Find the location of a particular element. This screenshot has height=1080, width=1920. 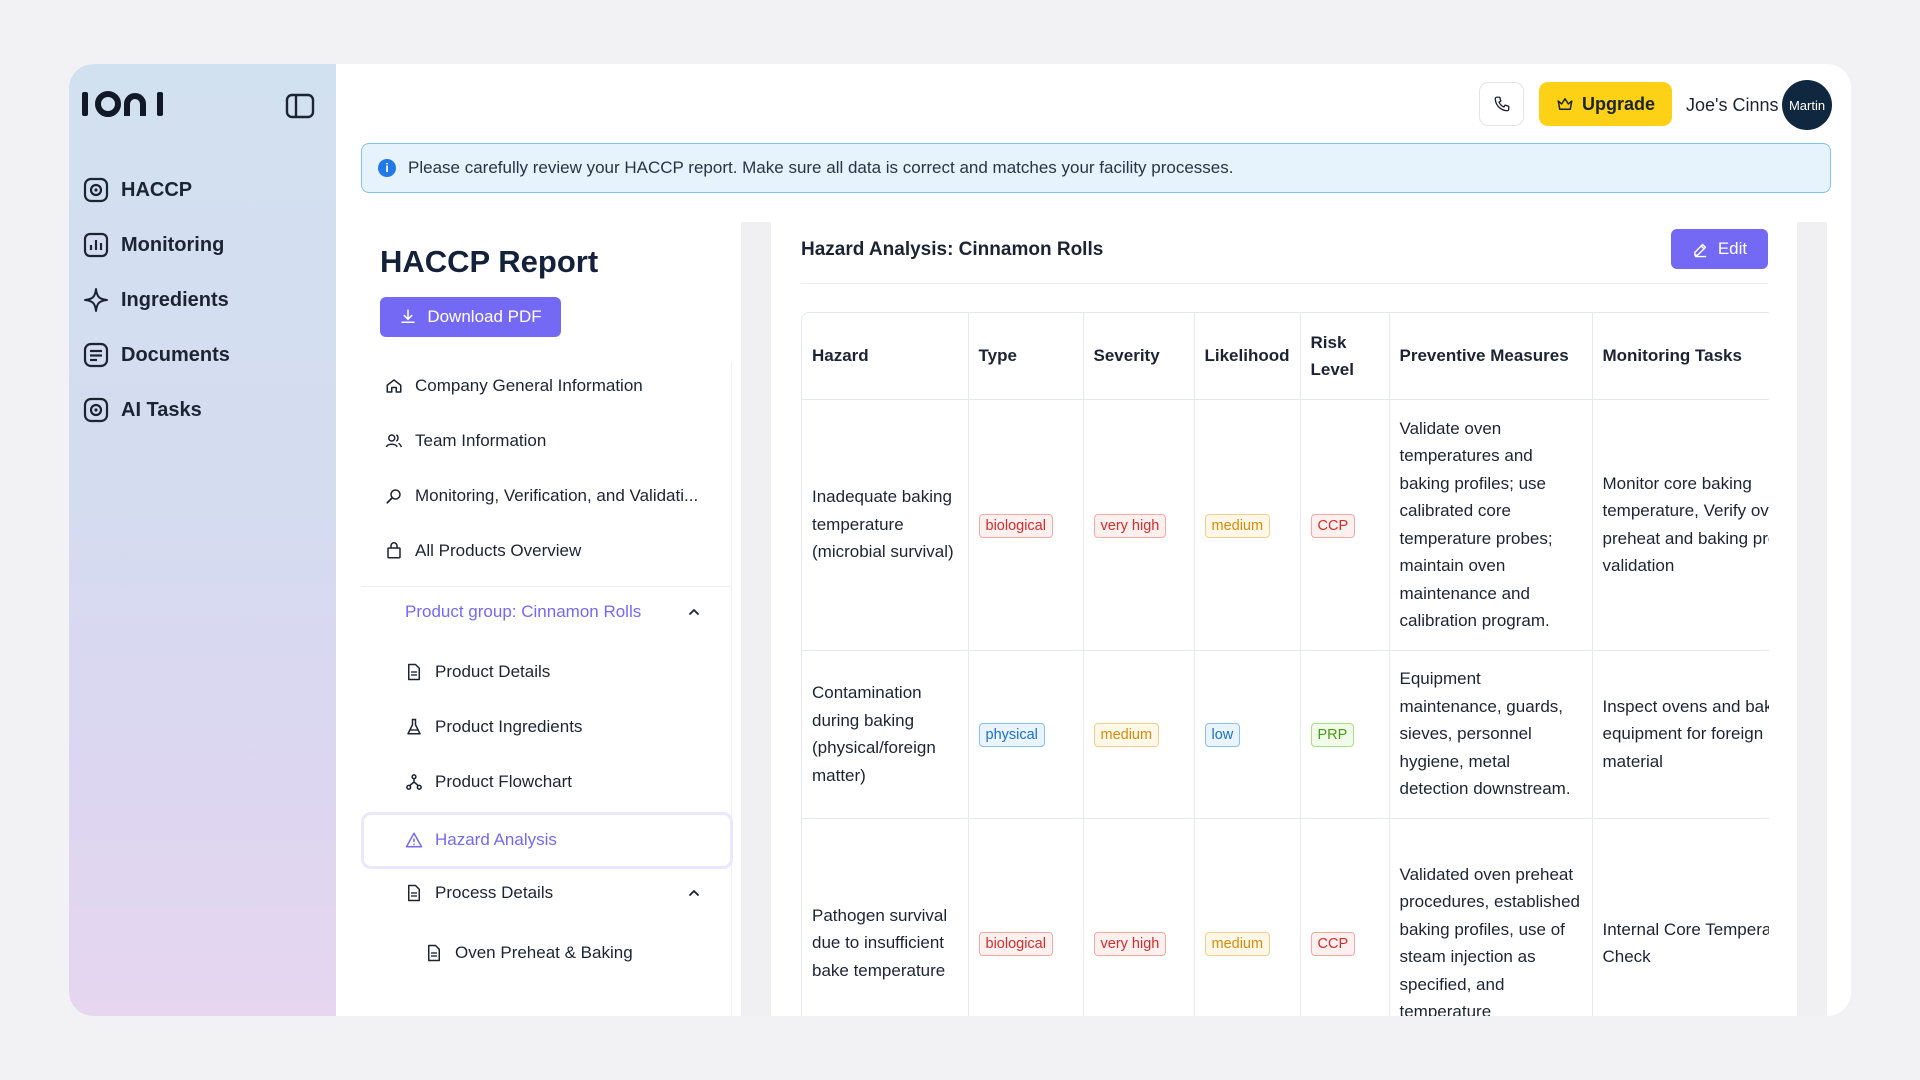

product-group-label: Product group: Cinnamon Rolls is located at coordinates (523, 611).